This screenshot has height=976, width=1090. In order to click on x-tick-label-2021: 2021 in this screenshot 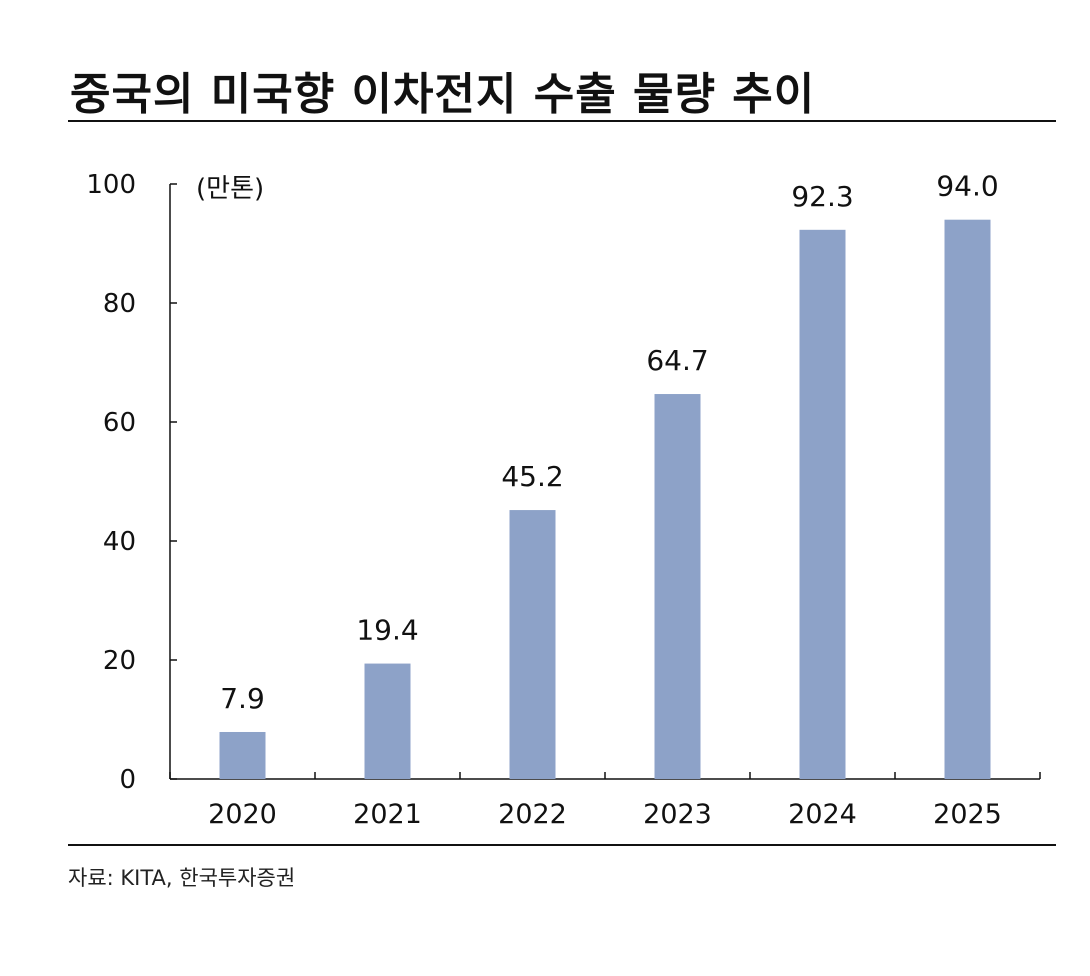, I will do `click(387, 814)`.